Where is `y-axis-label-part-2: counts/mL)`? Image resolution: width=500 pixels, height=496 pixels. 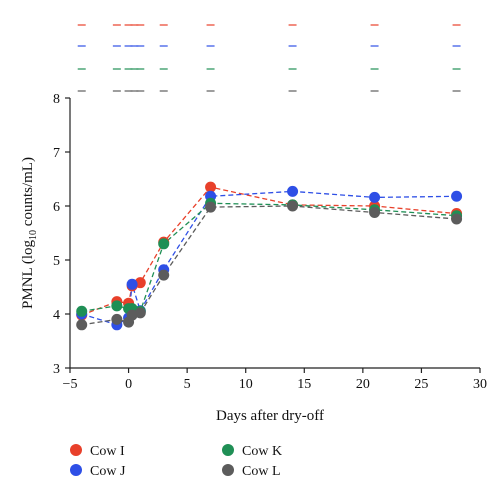
y-axis-label-part-2: counts/mL) is located at coordinates (28, 193).